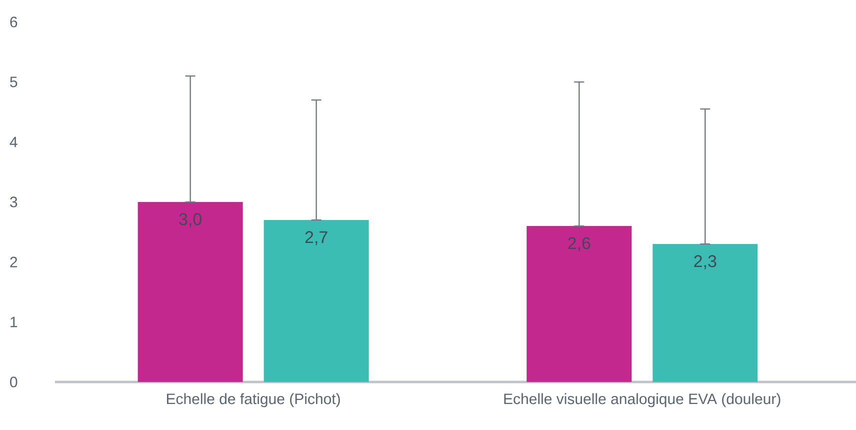 This screenshot has height=430, width=856. Describe the element at coordinates (14, 262) in the screenshot. I see `y-tick-label: 2` at that location.